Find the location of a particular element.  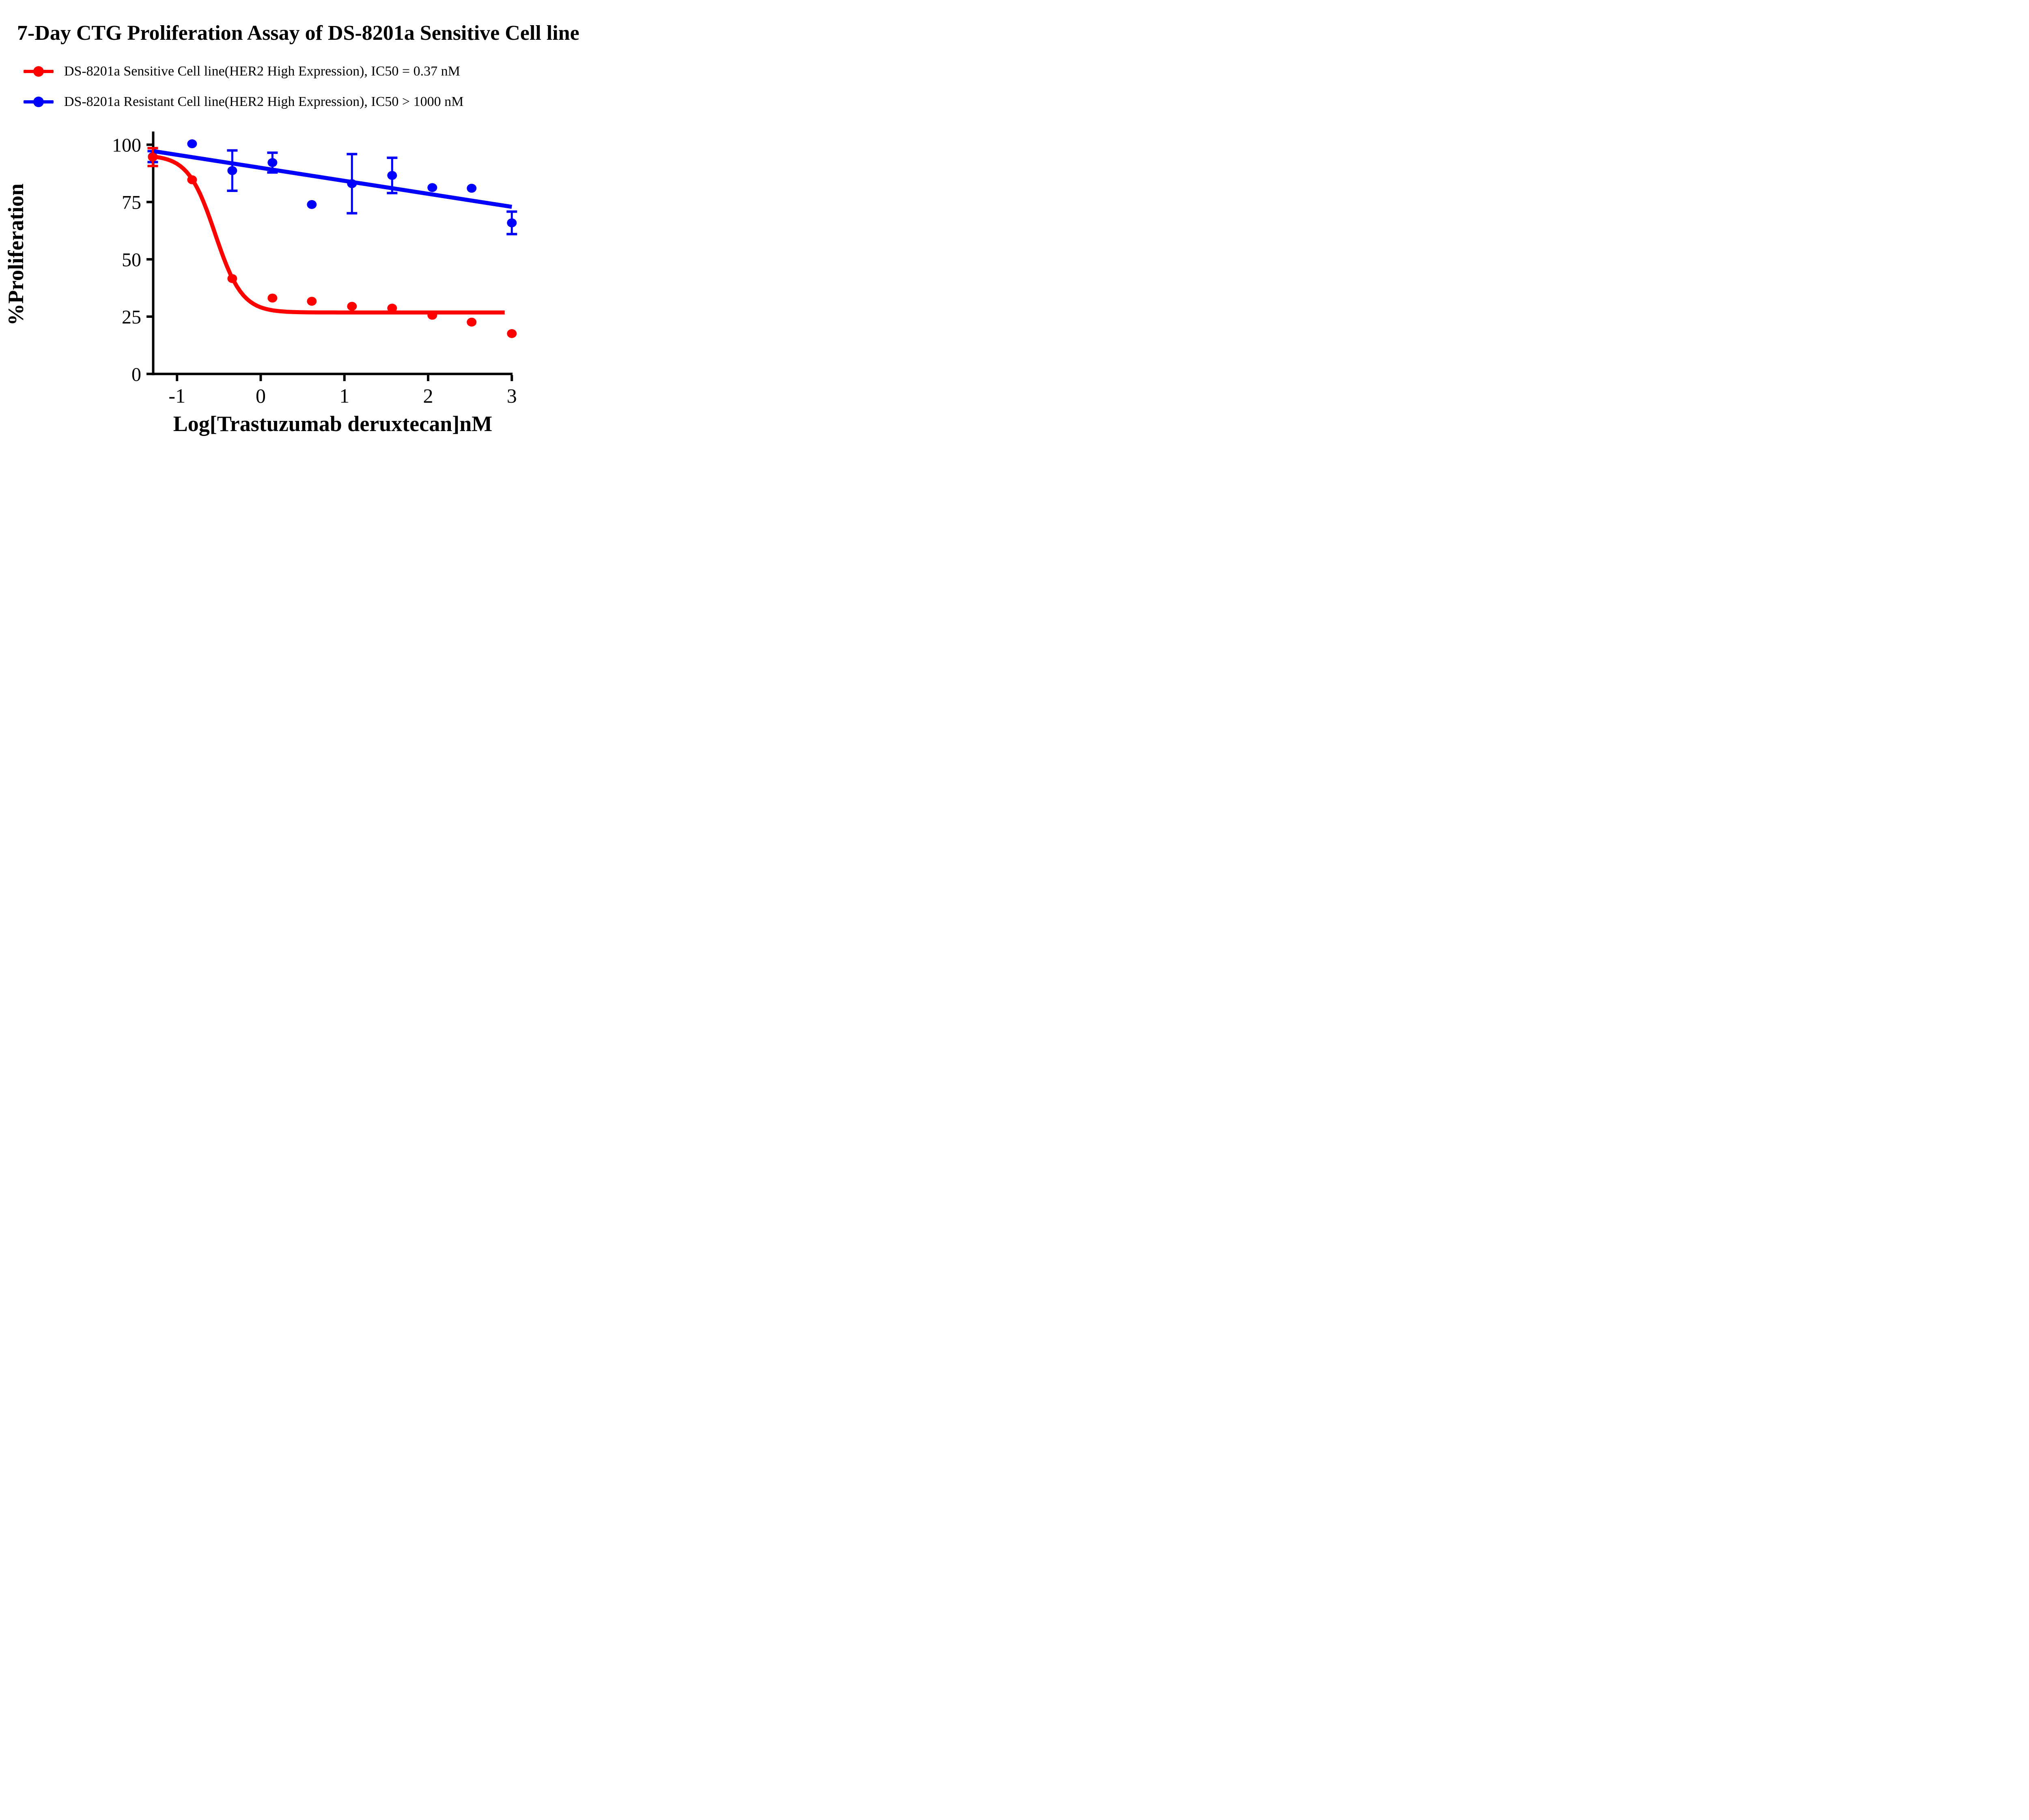

x-tick-label: 0 is located at coordinates (261, 395).